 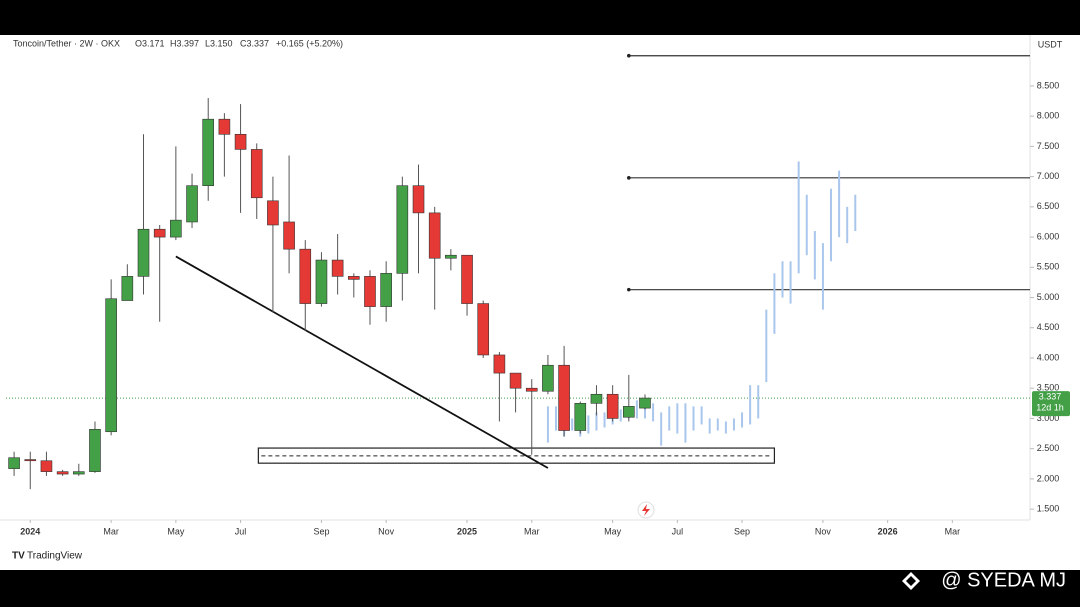 I want to click on y-tick-label: 5.500, so click(x=1048, y=267).